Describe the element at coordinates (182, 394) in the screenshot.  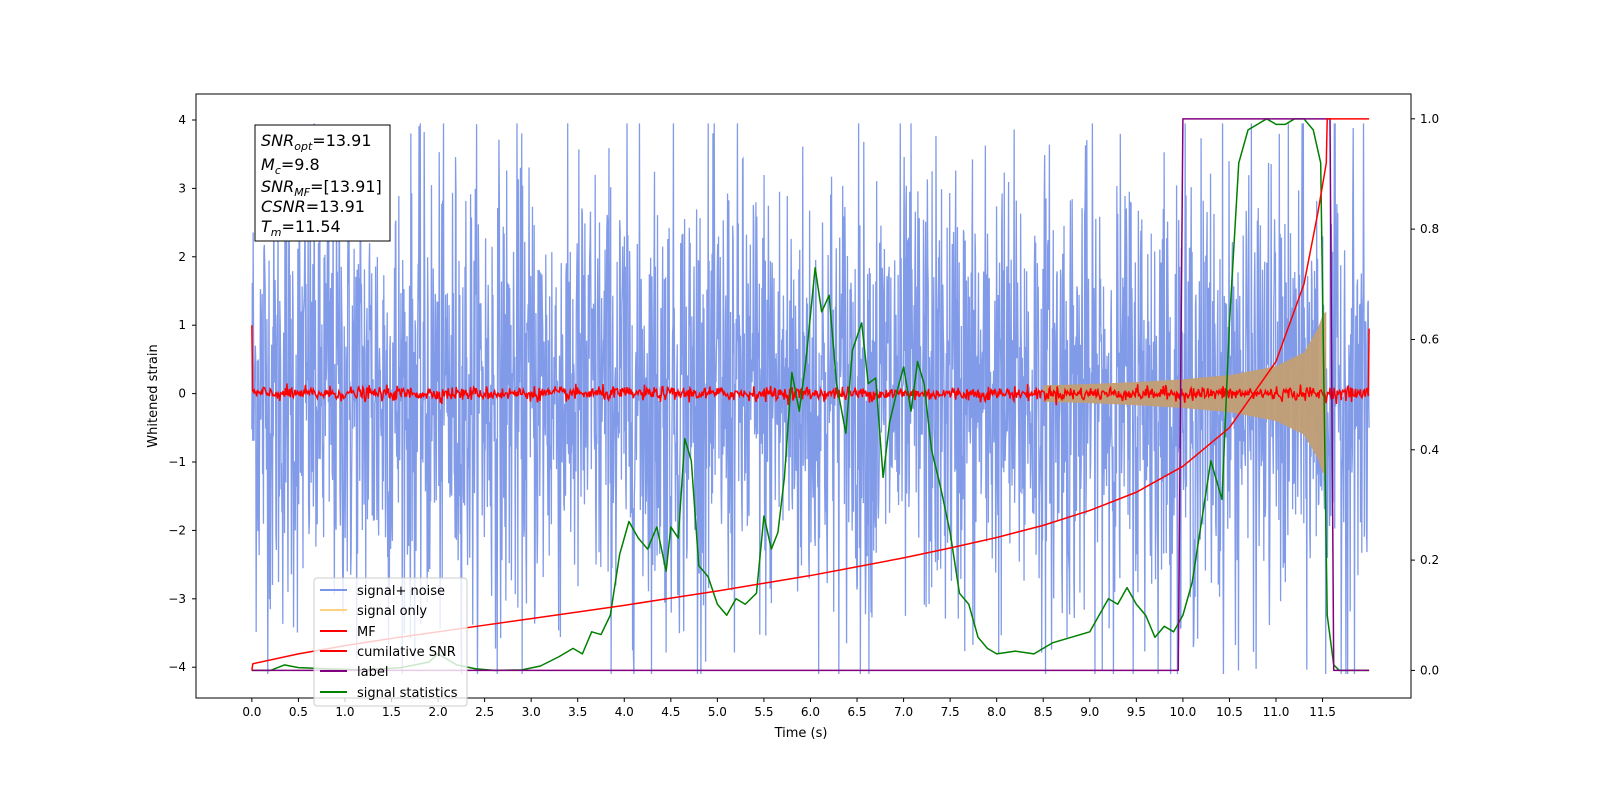
I see `y-left-tick-label: 0` at that location.